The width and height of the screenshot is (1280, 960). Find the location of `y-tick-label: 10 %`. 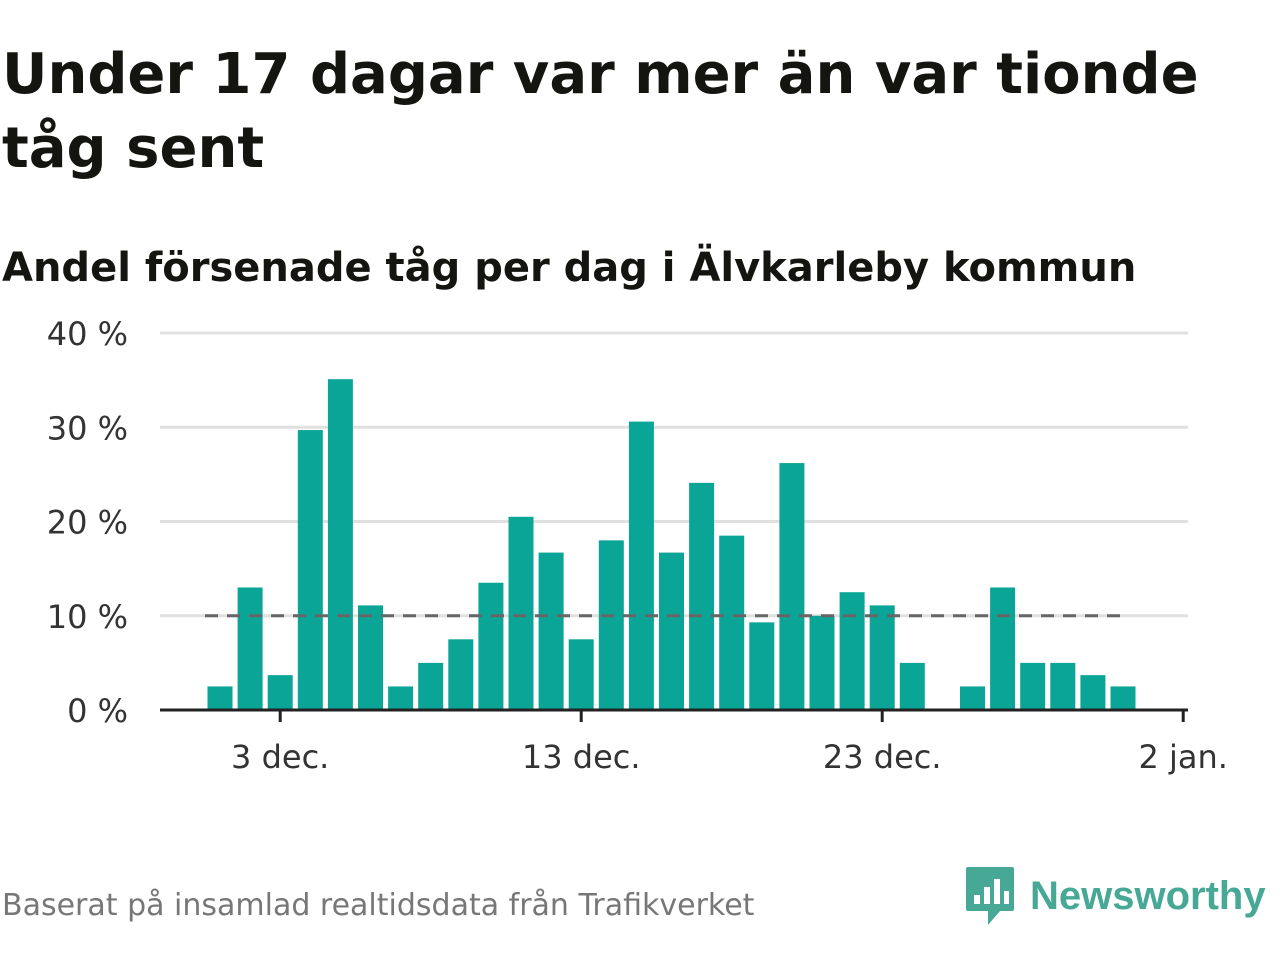

y-tick-label: 10 % is located at coordinates (87, 617).